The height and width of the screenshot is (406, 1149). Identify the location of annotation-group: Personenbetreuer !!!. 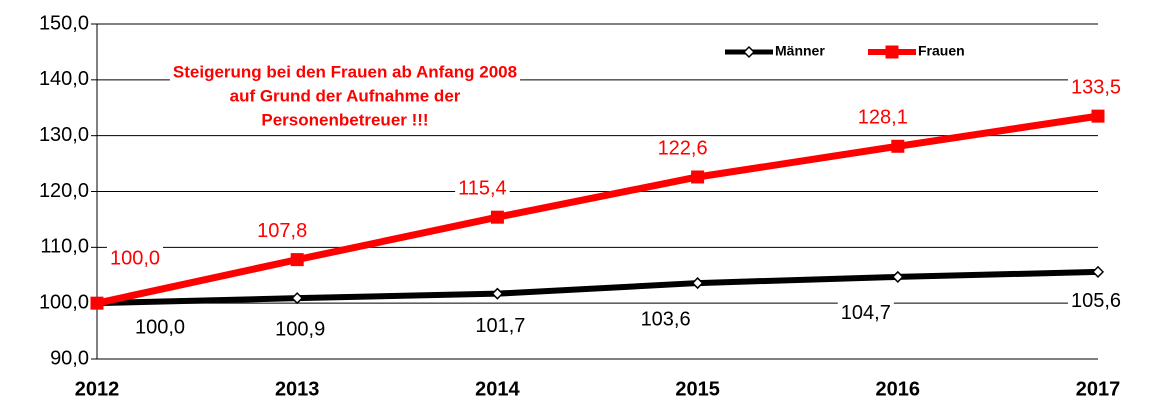
(345, 120).